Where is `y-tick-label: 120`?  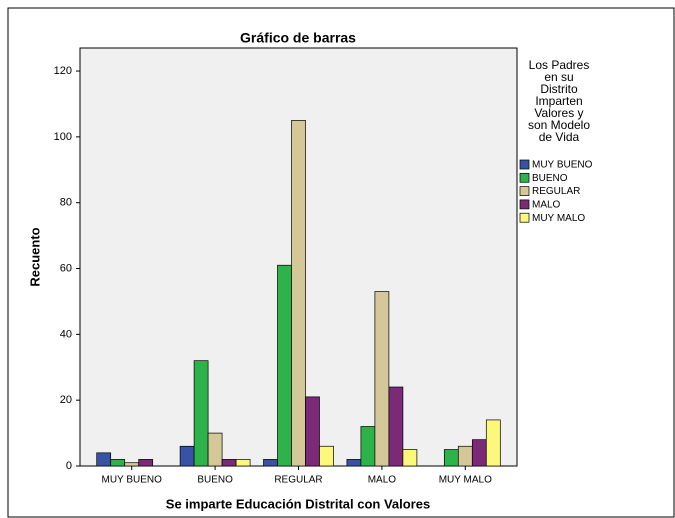
y-tick-label: 120 is located at coordinates (63, 71).